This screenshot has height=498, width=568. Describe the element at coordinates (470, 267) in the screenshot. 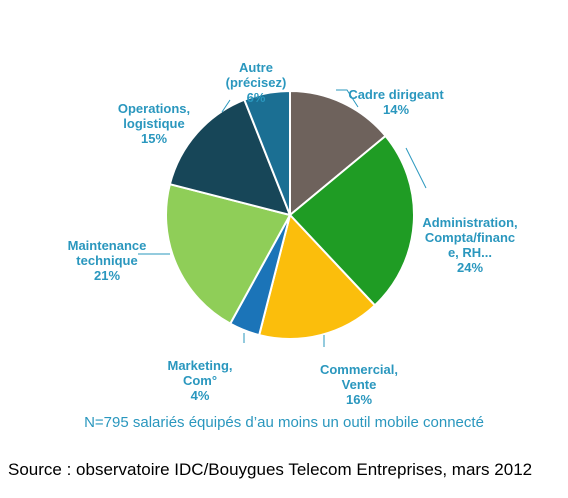

I see `label-value: 24%` at that location.